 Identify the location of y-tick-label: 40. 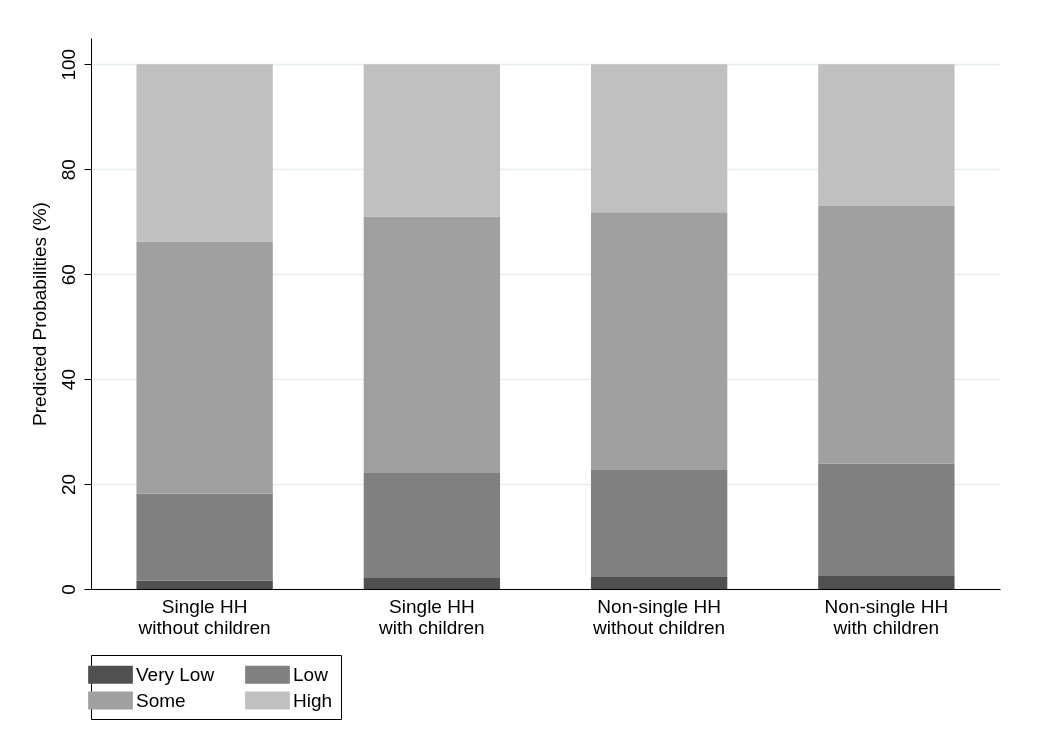
(68, 380).